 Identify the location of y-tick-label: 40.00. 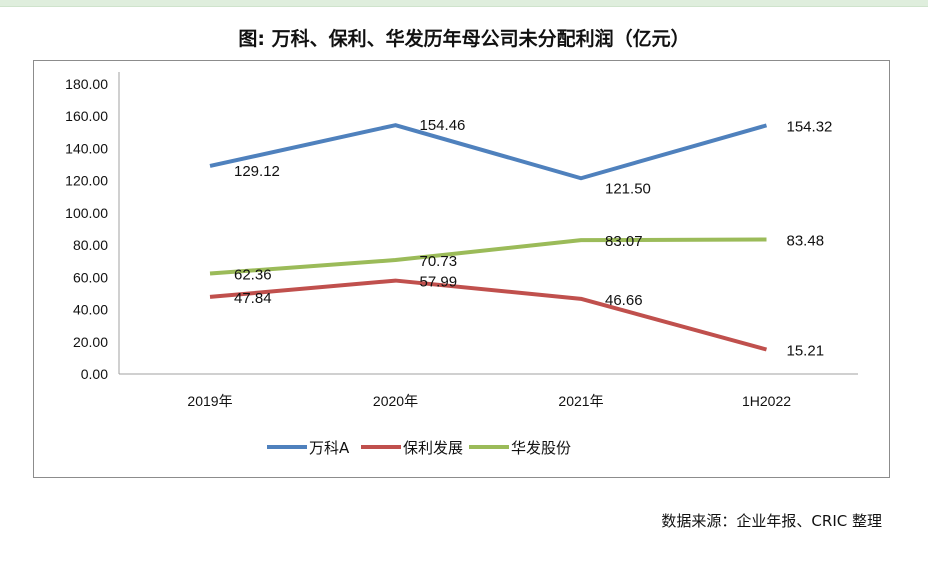
(90, 310).